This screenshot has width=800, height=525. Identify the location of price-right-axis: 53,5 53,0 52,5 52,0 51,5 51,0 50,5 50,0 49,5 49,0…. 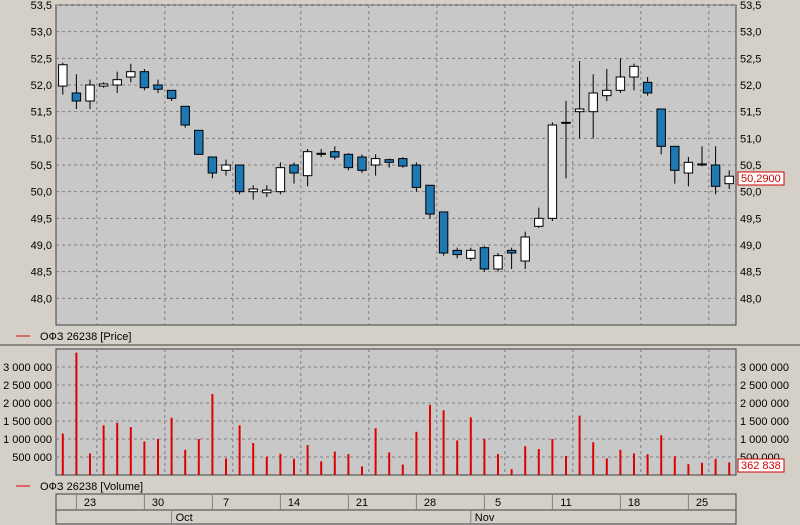
(750, 152).